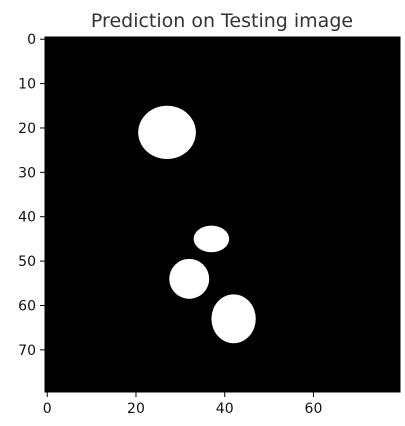  What do you see at coordinates (27, 351) in the screenshot?
I see `y-tick-label: 70` at bounding box center [27, 351].